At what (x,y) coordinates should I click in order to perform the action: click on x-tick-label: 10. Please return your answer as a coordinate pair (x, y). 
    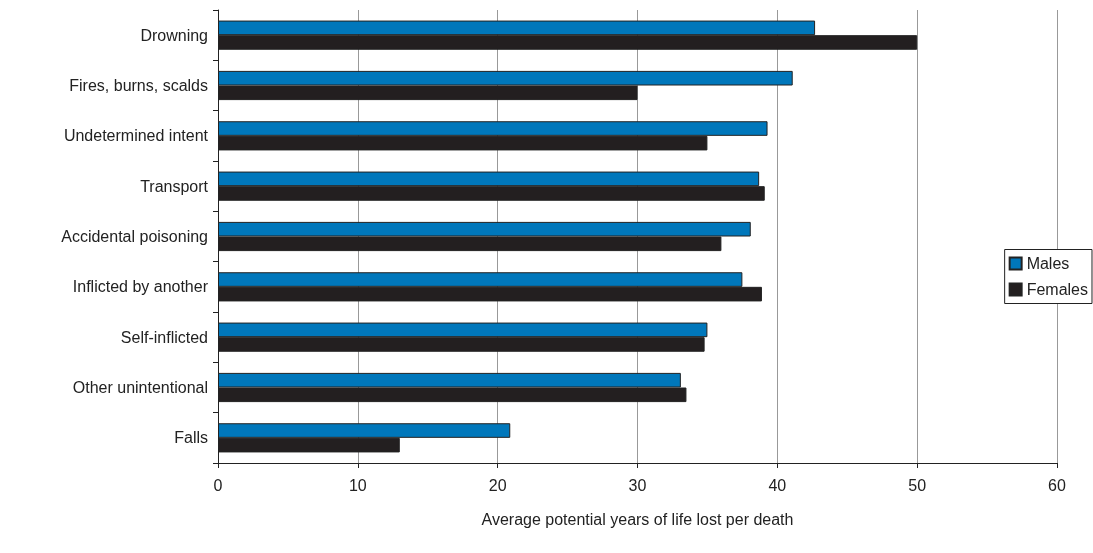
    Looking at the image, I should click on (357, 485).